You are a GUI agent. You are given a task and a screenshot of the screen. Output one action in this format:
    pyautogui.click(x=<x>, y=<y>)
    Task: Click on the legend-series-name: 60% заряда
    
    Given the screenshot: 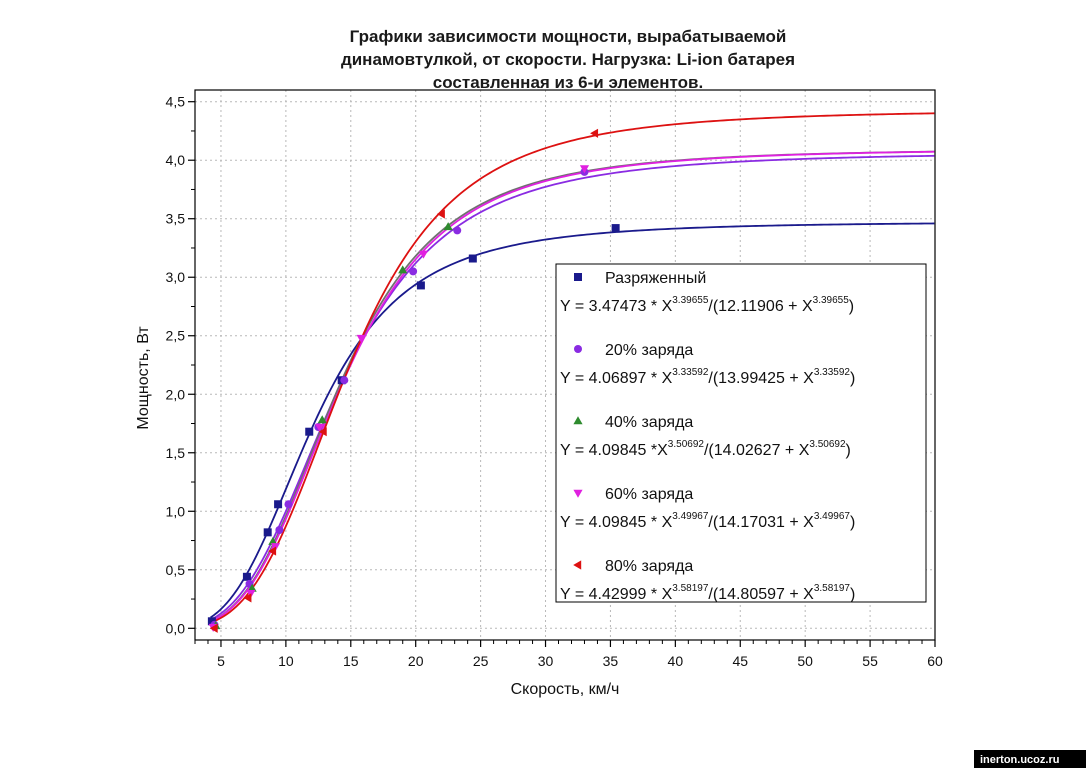 What is the action you would take?
    pyautogui.click(x=649, y=494)
    